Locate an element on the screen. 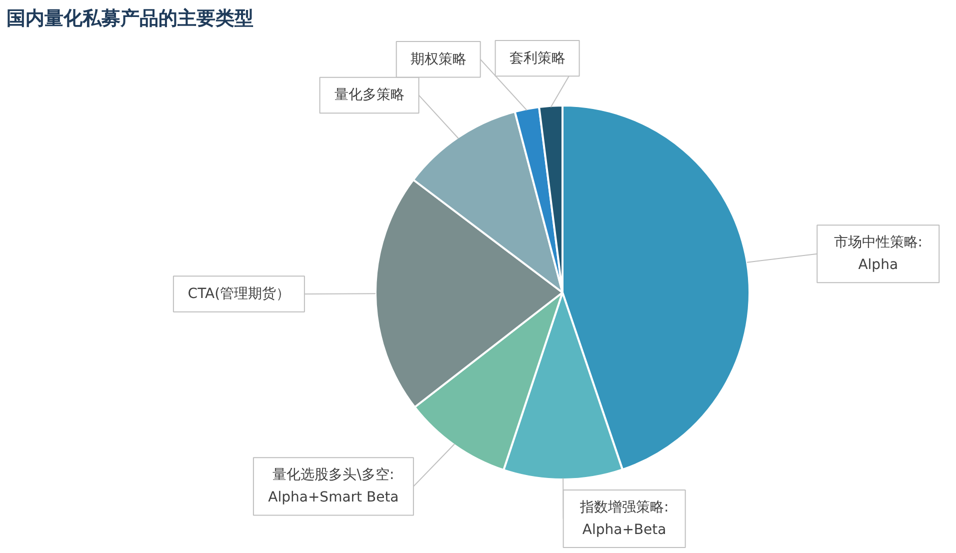 The image size is (956, 553). slice-label: 套利策略 is located at coordinates (537, 58).